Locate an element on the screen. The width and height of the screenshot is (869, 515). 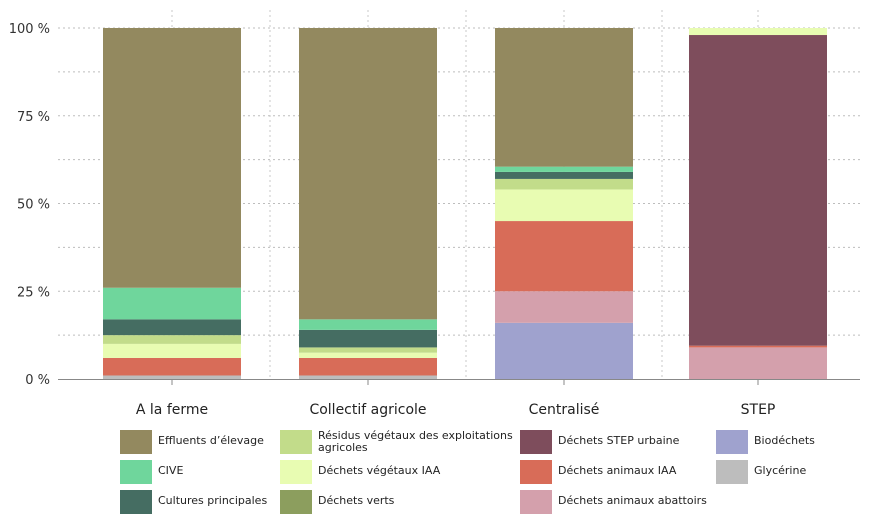
legend-label: Déchets végétaux IAA is located at coordinates (379, 470).